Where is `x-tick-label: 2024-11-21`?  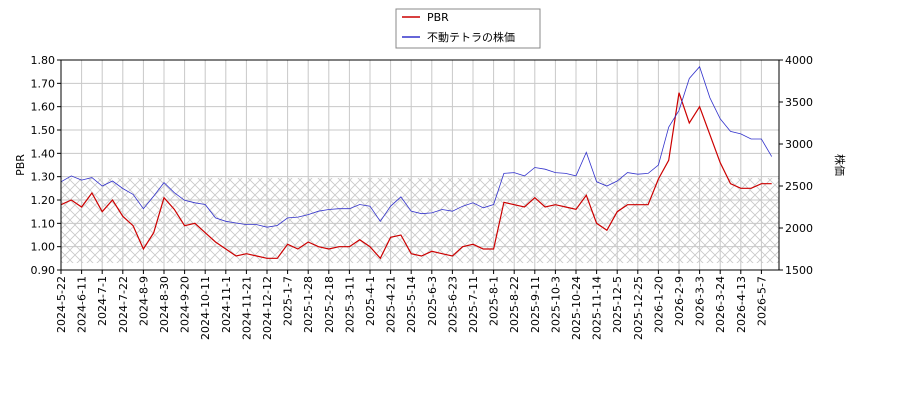
x-tick-label: 2024-11-21 is located at coordinates (246, 308).